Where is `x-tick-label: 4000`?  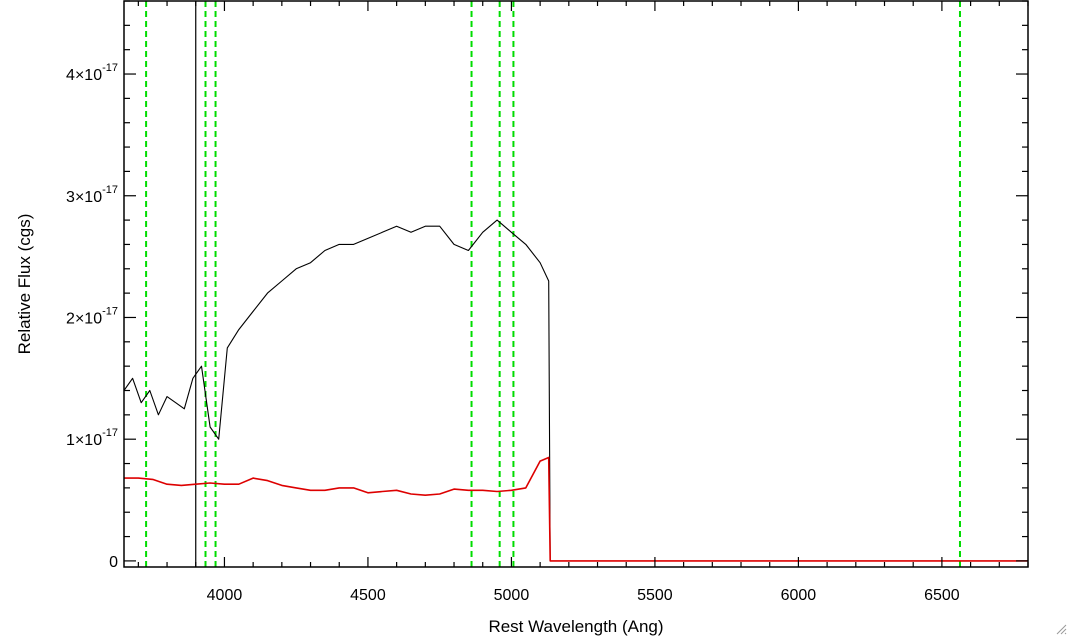 x-tick-label: 4000 is located at coordinates (225, 595).